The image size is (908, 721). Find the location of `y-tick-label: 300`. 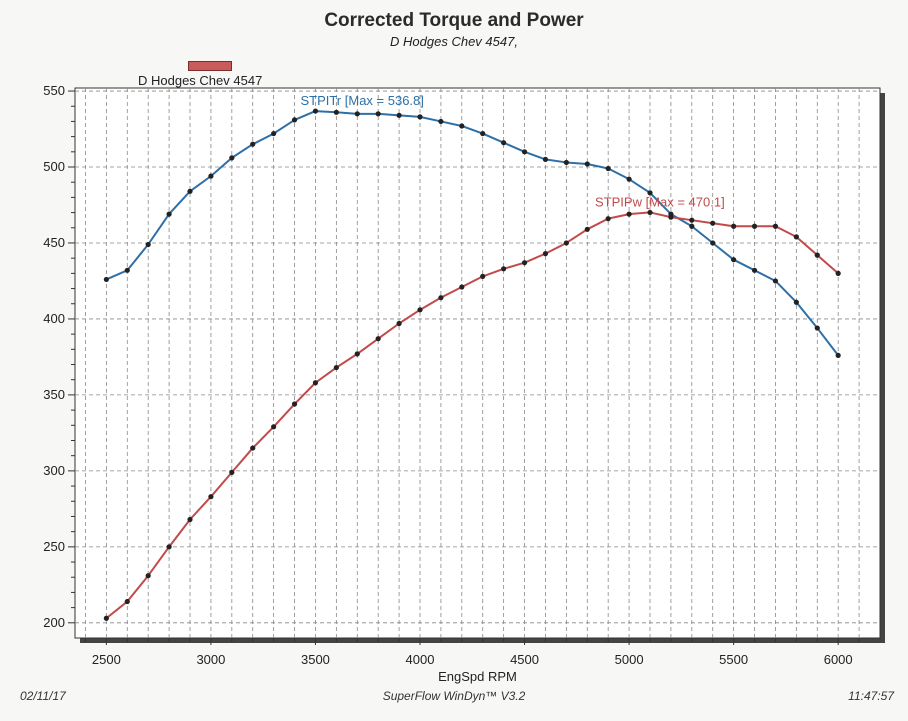

y-tick-label: 300 is located at coordinates (54, 470).